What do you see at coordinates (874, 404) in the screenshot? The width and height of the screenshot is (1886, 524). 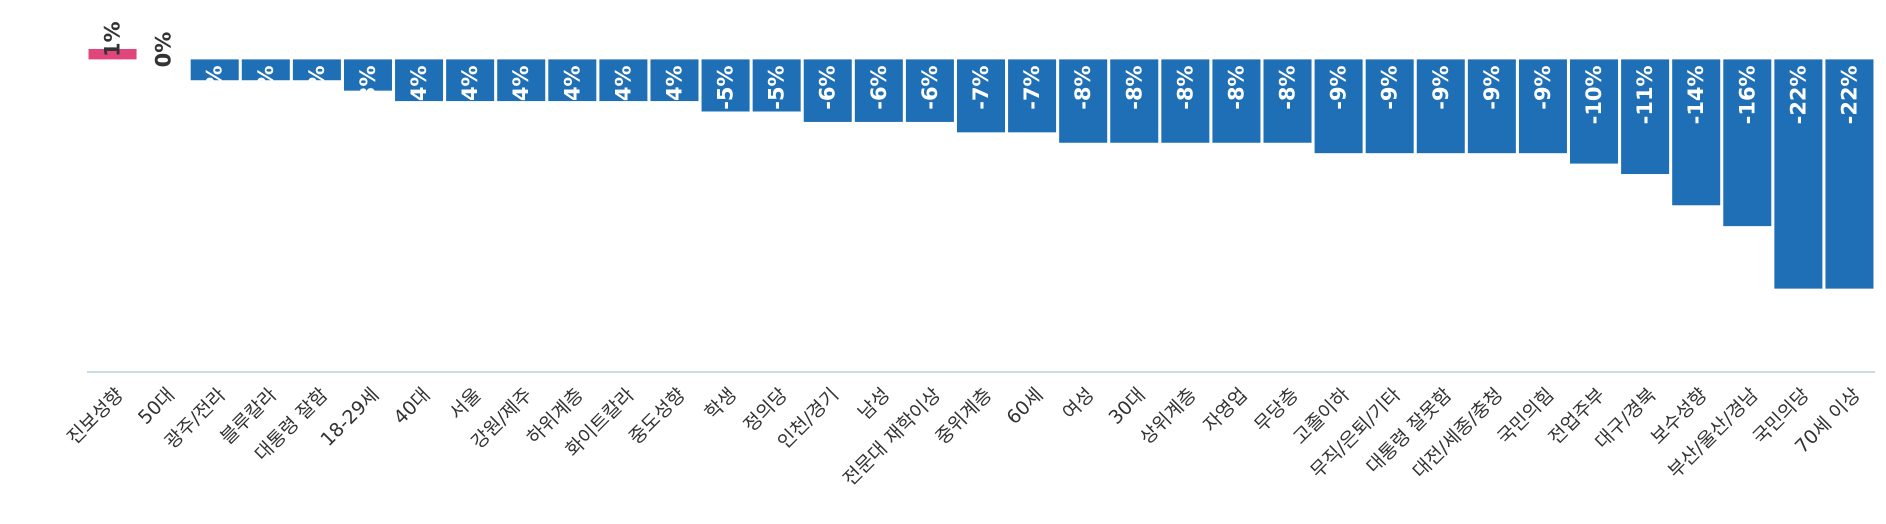 I see `x-tick-label: 남성` at bounding box center [874, 404].